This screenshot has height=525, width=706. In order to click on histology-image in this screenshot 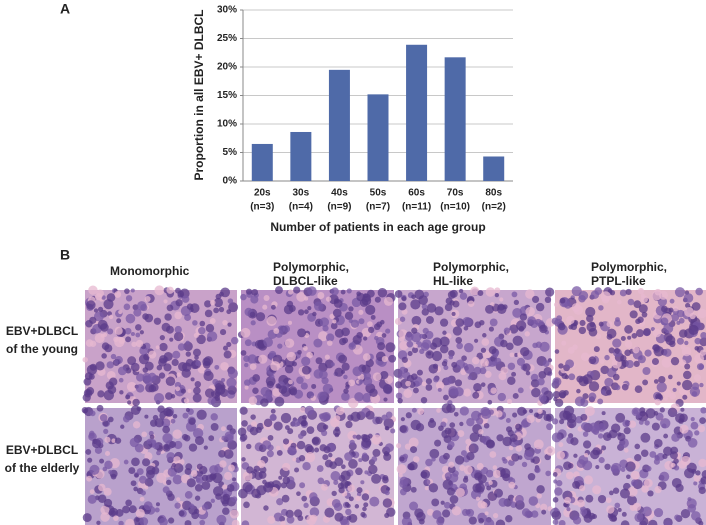, I will do `click(317, 347)`.